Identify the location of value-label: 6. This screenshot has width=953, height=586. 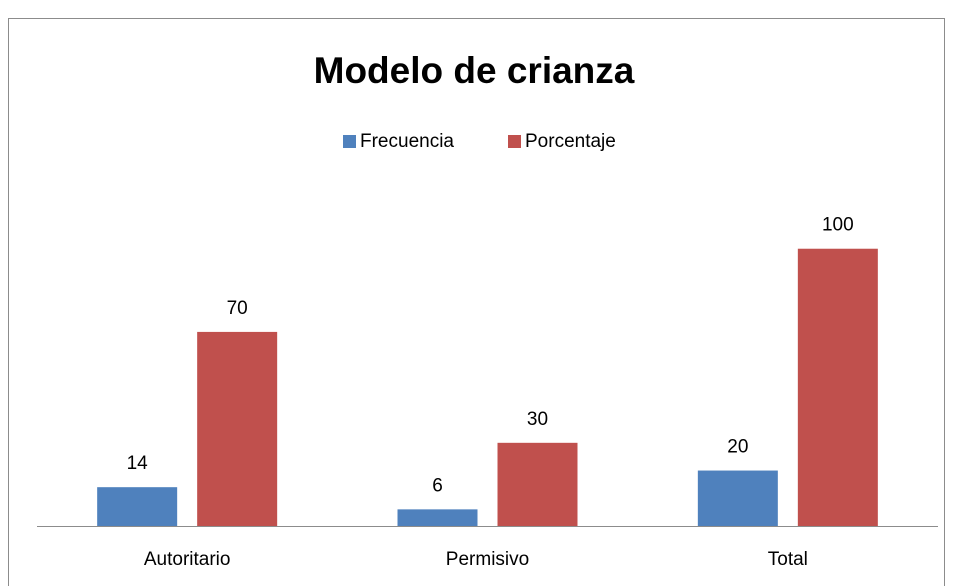
(437, 485).